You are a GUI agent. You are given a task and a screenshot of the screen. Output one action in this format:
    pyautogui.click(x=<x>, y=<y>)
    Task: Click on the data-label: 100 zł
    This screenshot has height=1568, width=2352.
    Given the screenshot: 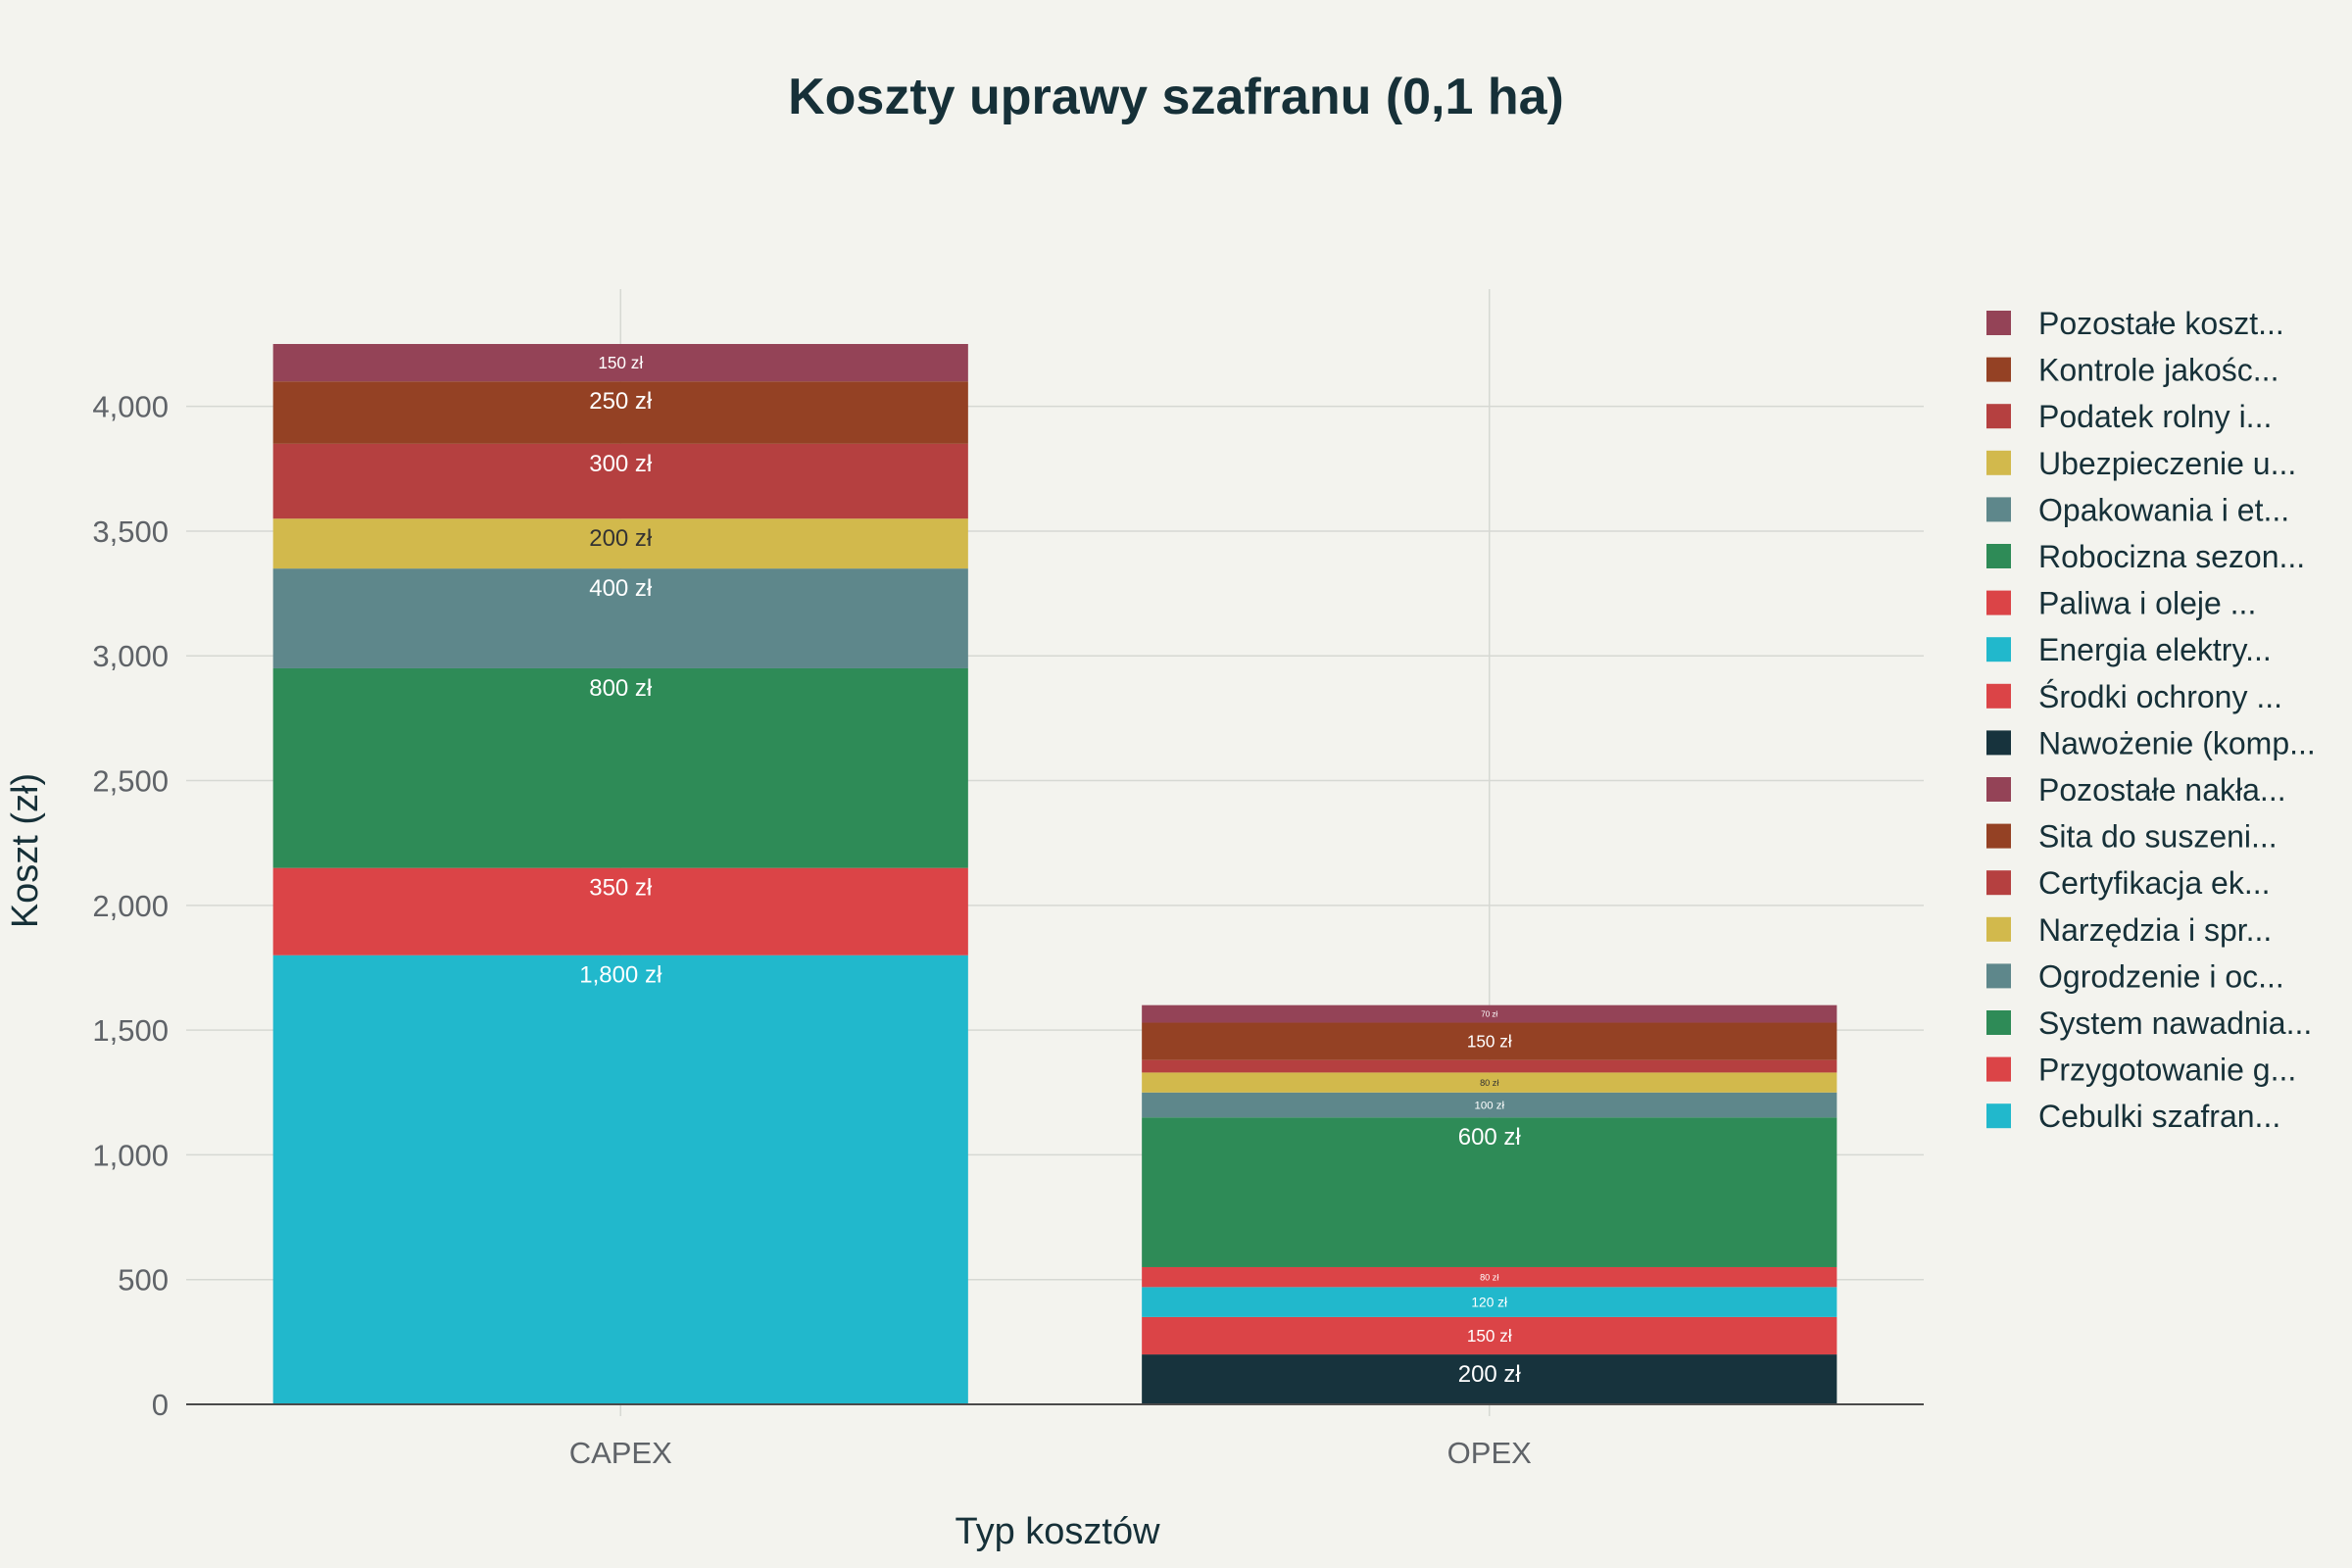 What is the action you would take?
    pyautogui.click(x=1489, y=1106)
    